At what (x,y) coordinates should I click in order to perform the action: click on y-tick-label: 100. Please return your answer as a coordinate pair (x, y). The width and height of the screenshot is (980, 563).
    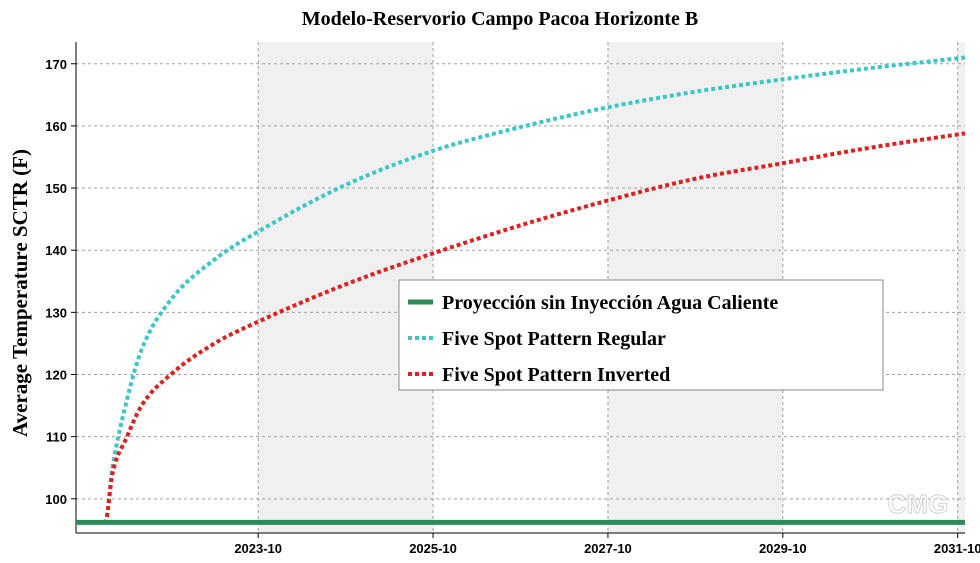
    Looking at the image, I should click on (56, 499).